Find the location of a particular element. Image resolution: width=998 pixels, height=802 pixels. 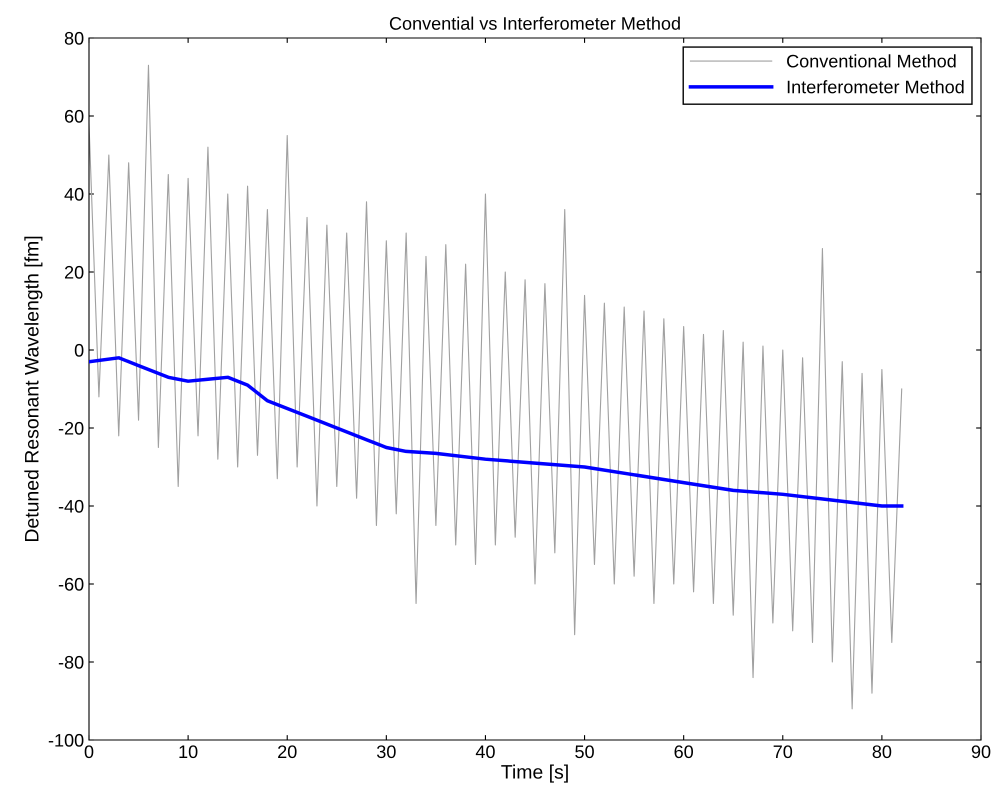

y-tick-label: 60 is located at coordinates (74, 116).